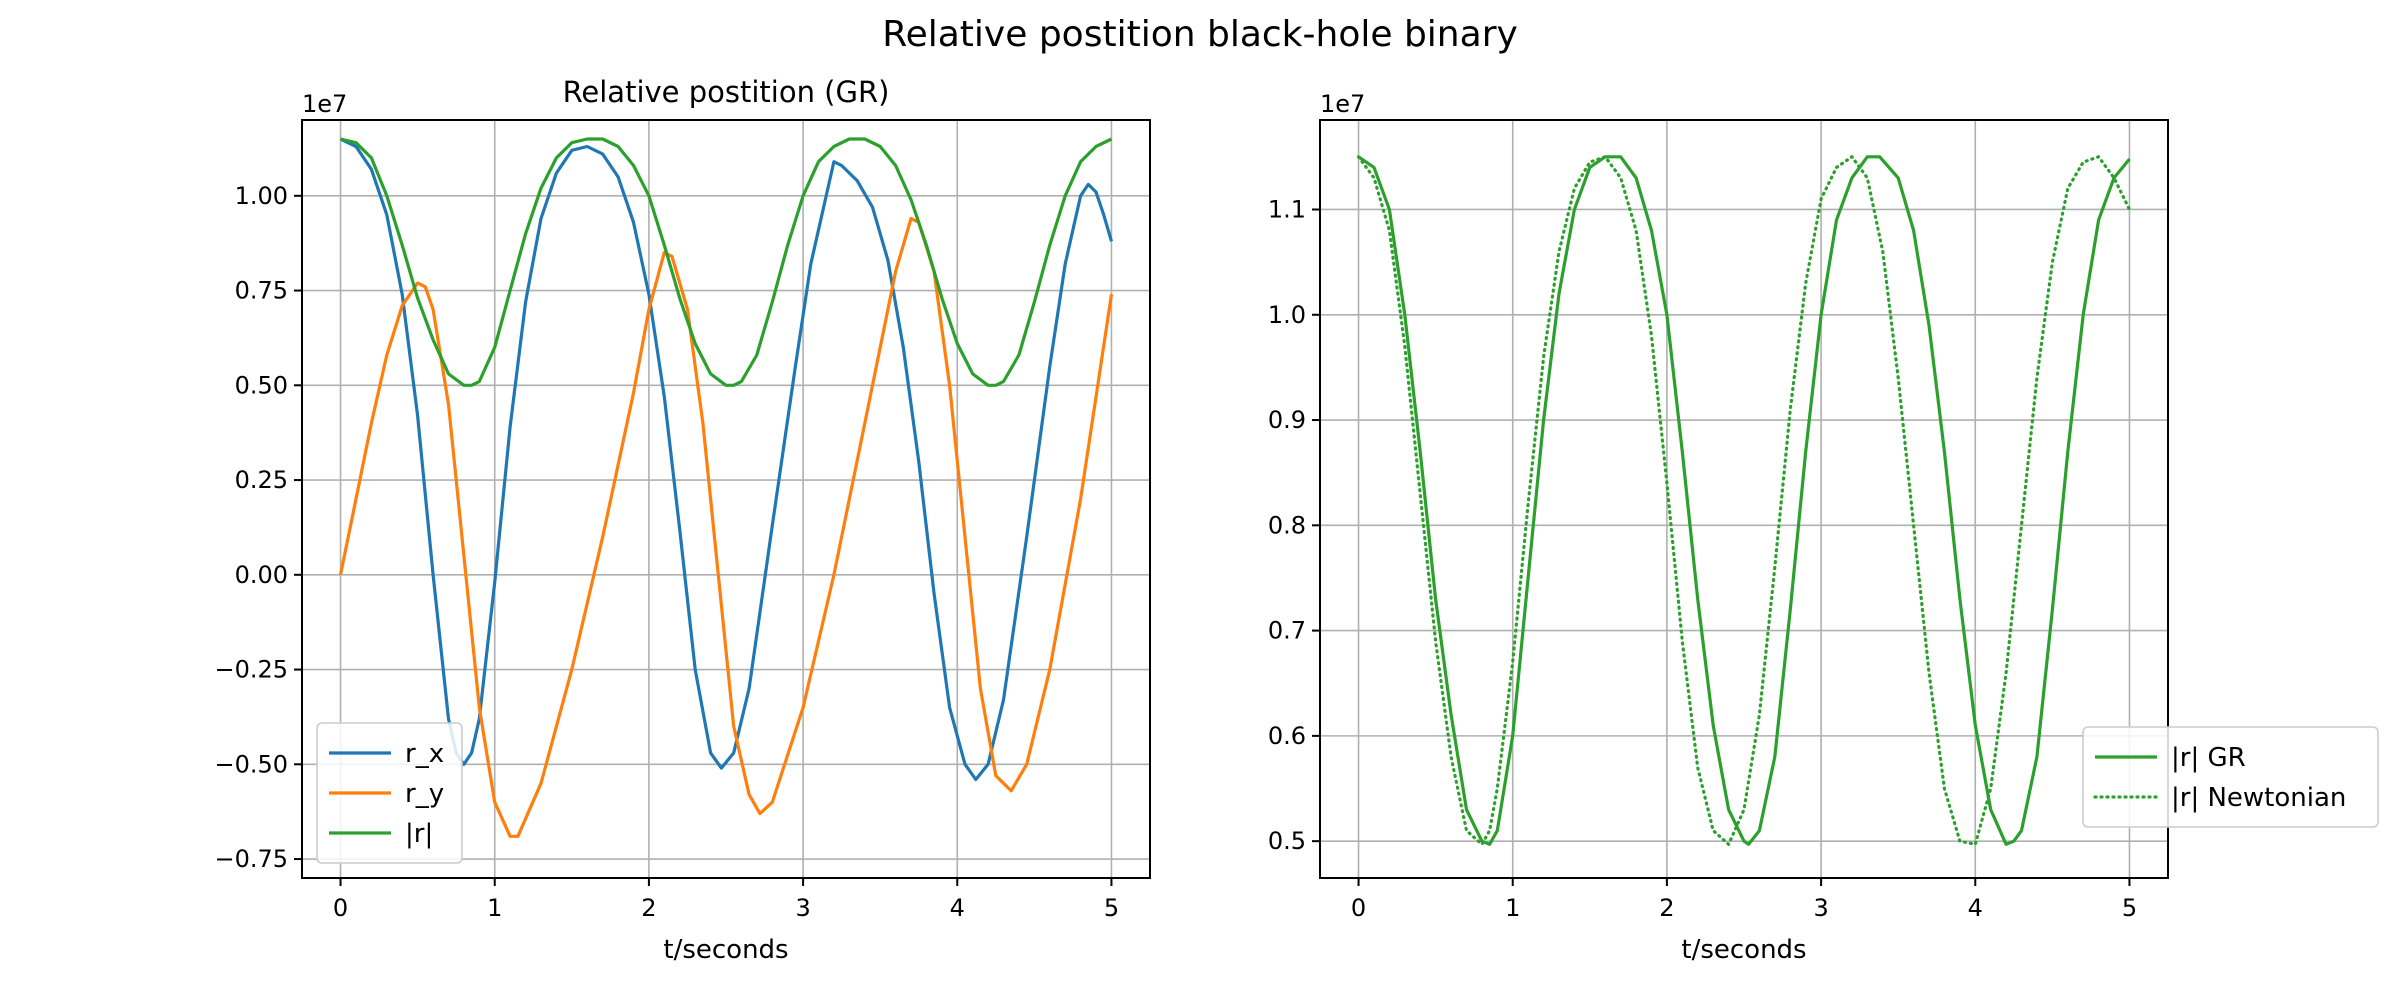 This screenshot has height=1004, width=2400. What do you see at coordinates (261, 385) in the screenshot?
I see `y-tick-label: 0.50` at bounding box center [261, 385].